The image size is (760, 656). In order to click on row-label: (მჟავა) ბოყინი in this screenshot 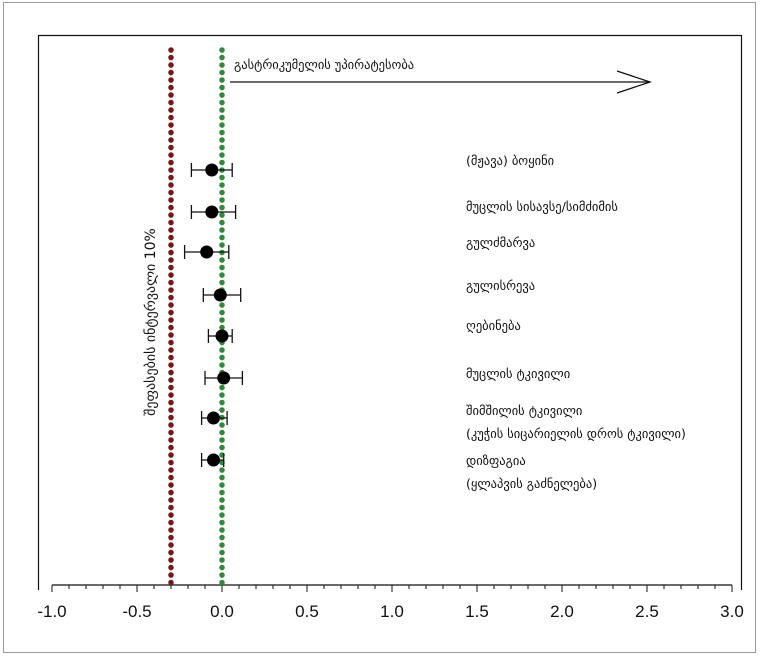, I will do `click(510, 160)`.